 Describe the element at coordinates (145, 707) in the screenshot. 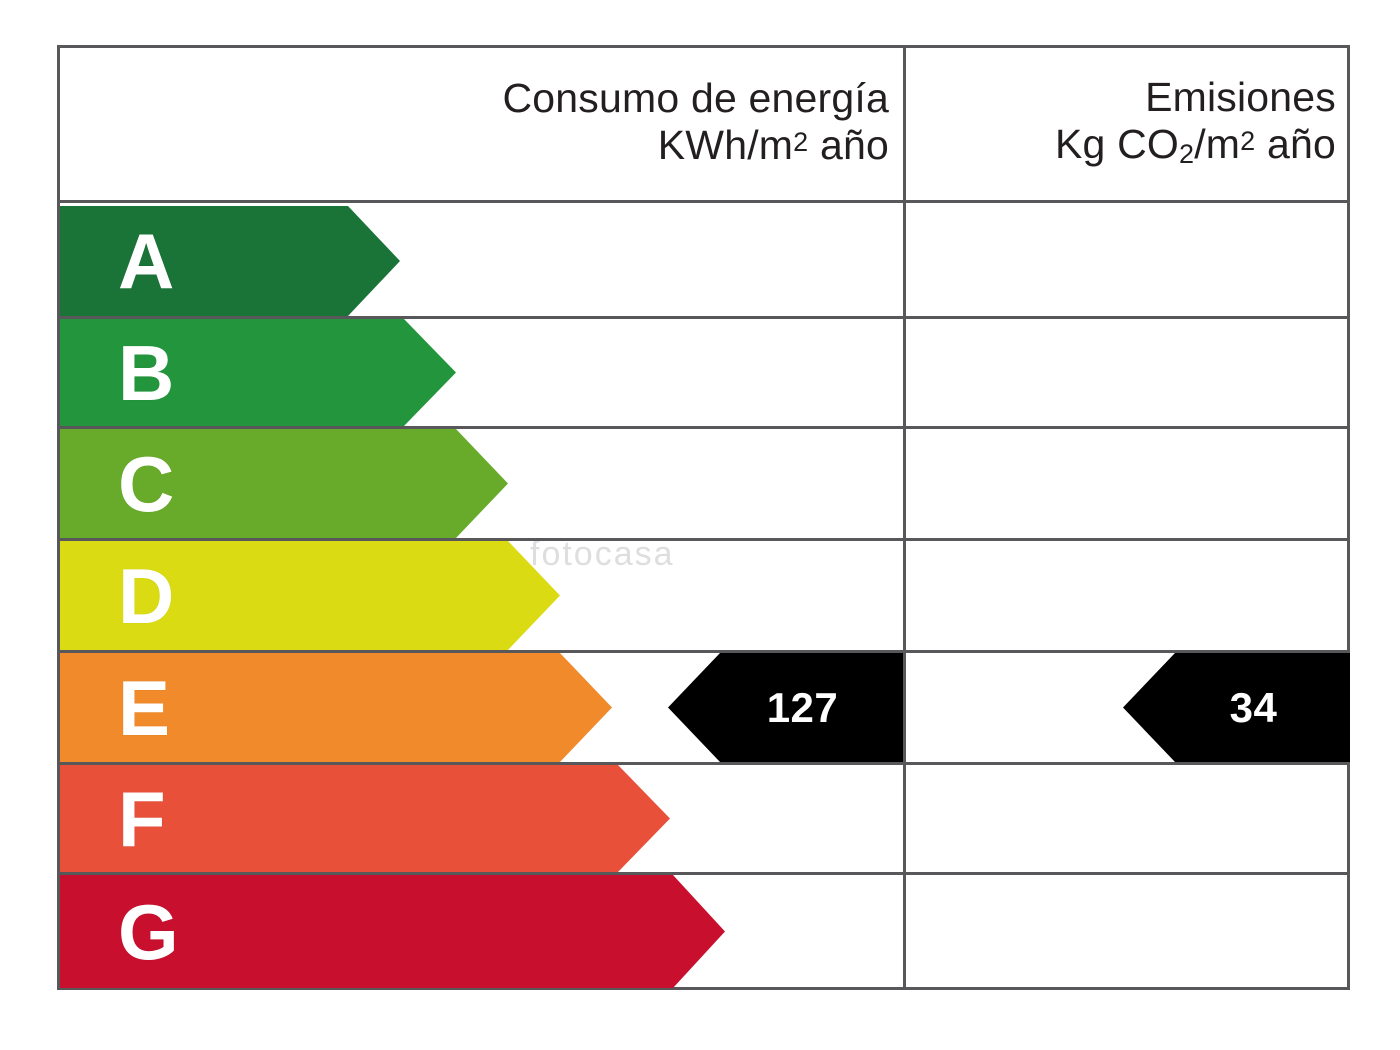

I see `band-letter-e: E` at that location.